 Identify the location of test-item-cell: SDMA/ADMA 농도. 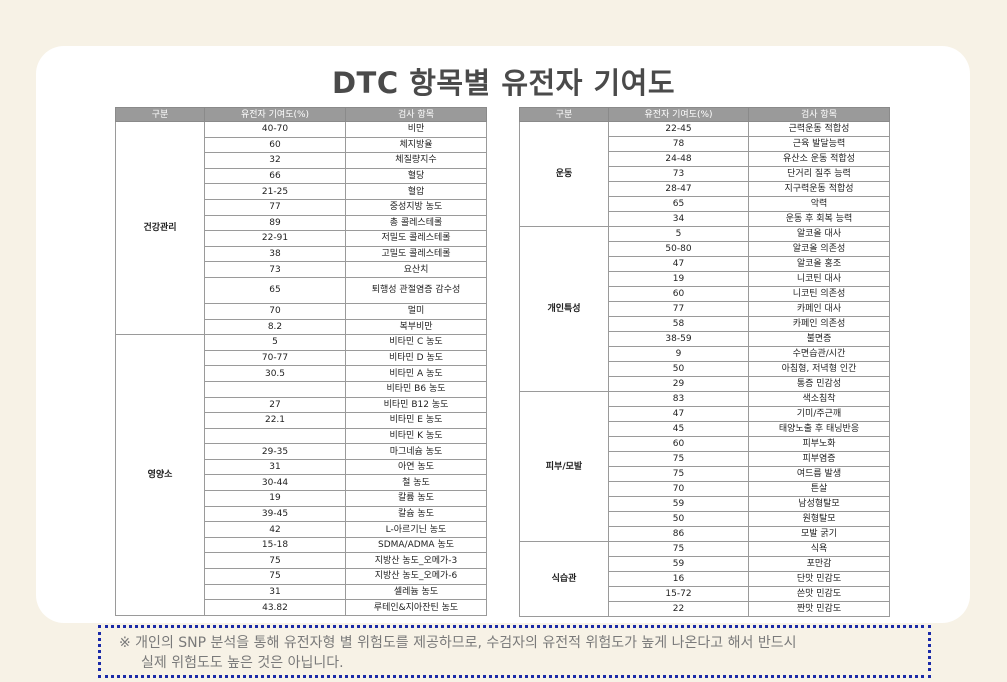
(416, 545).